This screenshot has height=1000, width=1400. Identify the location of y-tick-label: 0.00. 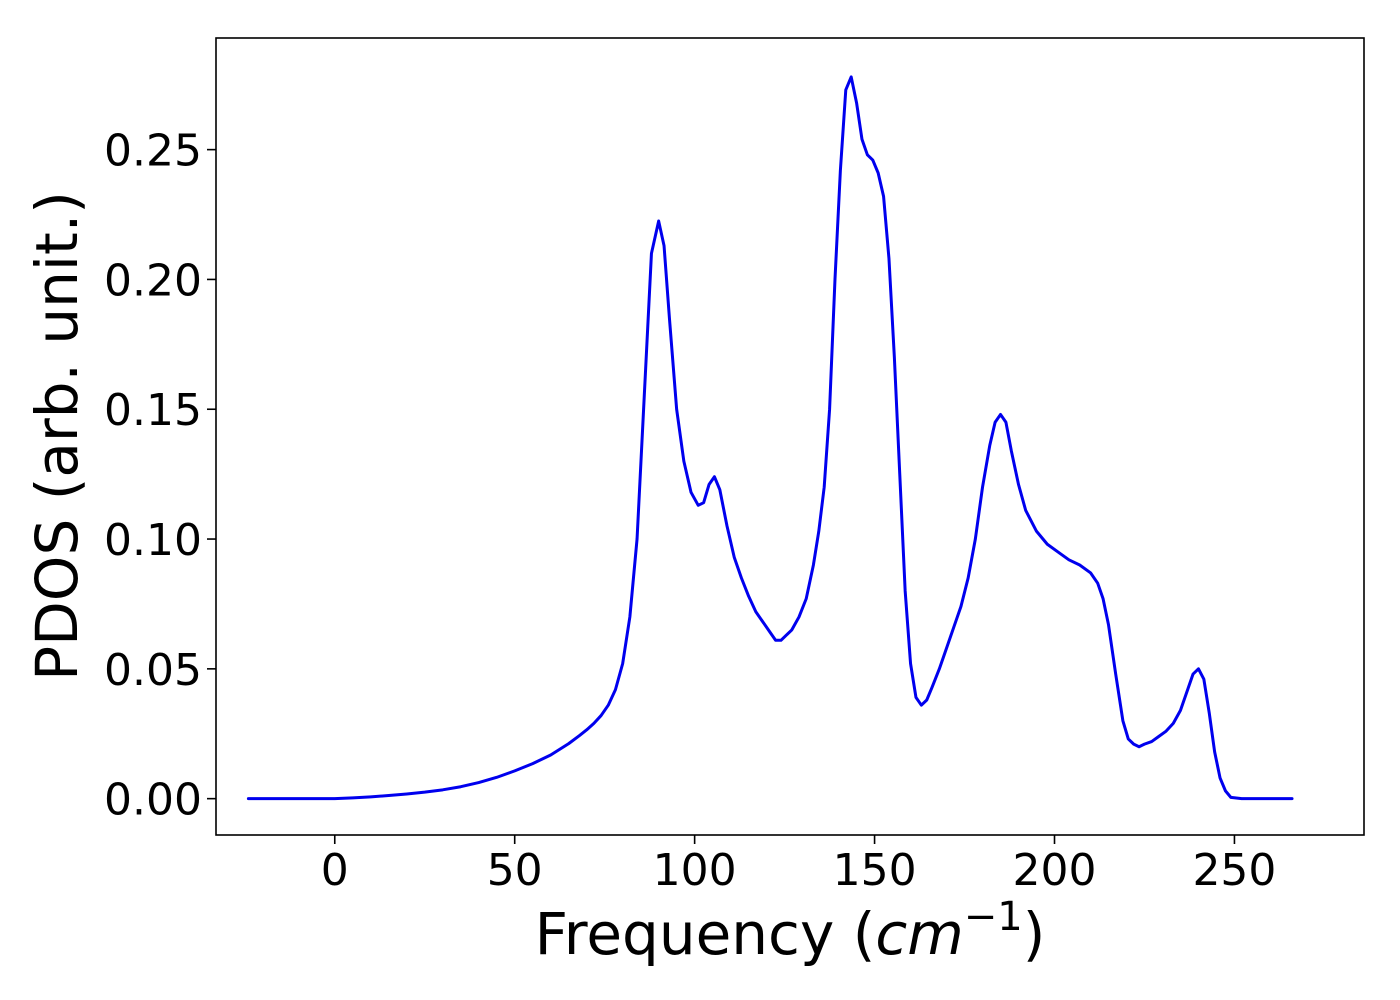
(153, 800).